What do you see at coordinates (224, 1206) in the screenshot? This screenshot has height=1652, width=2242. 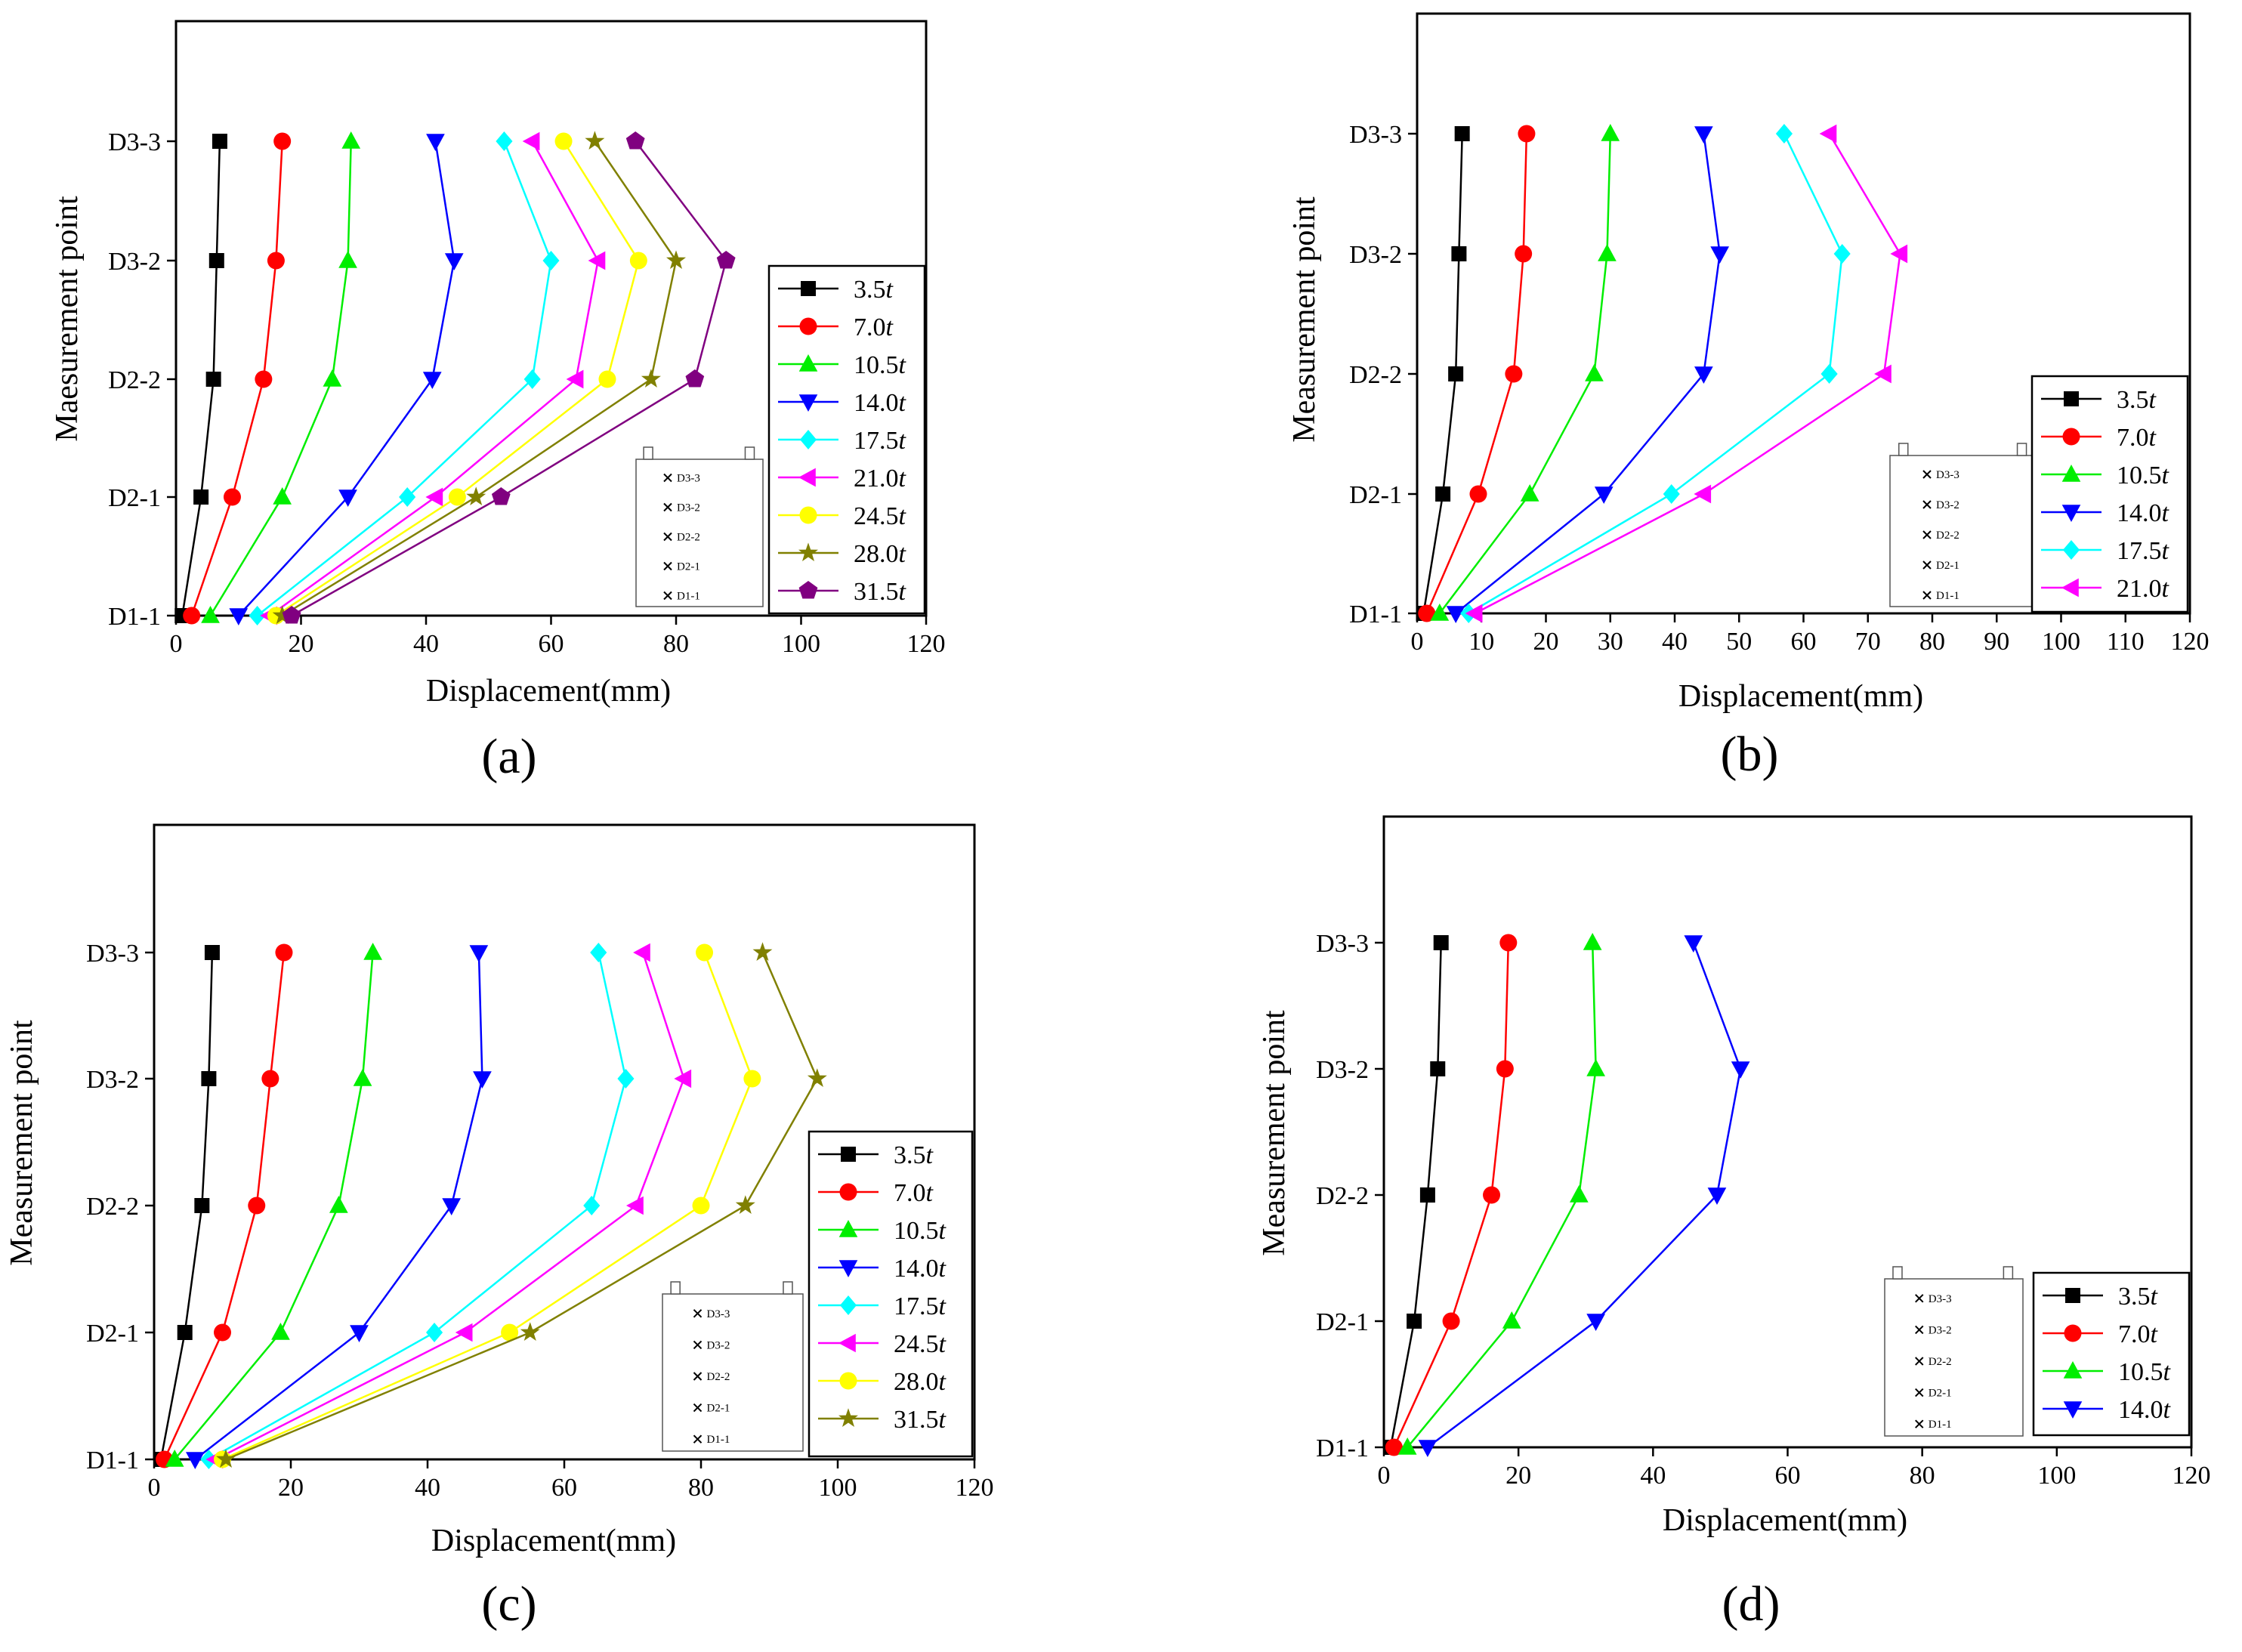 I see `series-line` at bounding box center [224, 1206].